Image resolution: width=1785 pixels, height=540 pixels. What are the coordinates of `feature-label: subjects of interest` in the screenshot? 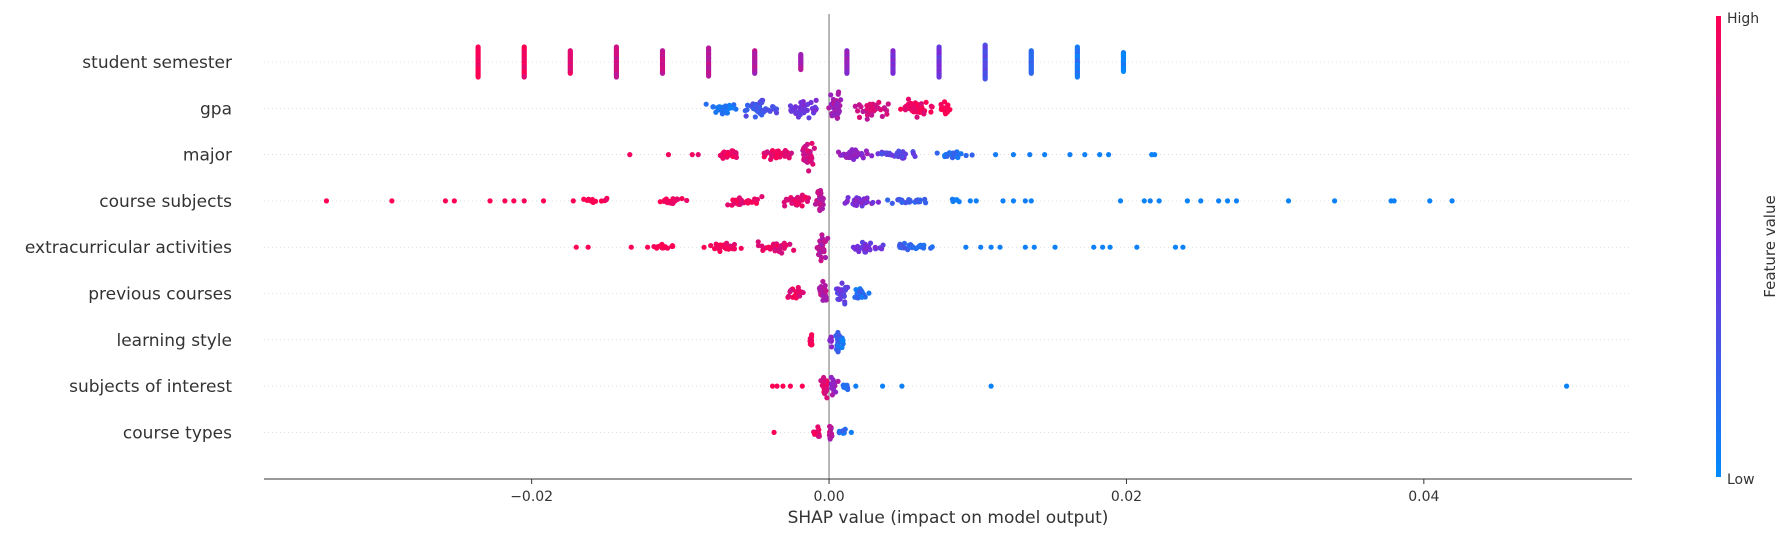 It's located at (150, 387).